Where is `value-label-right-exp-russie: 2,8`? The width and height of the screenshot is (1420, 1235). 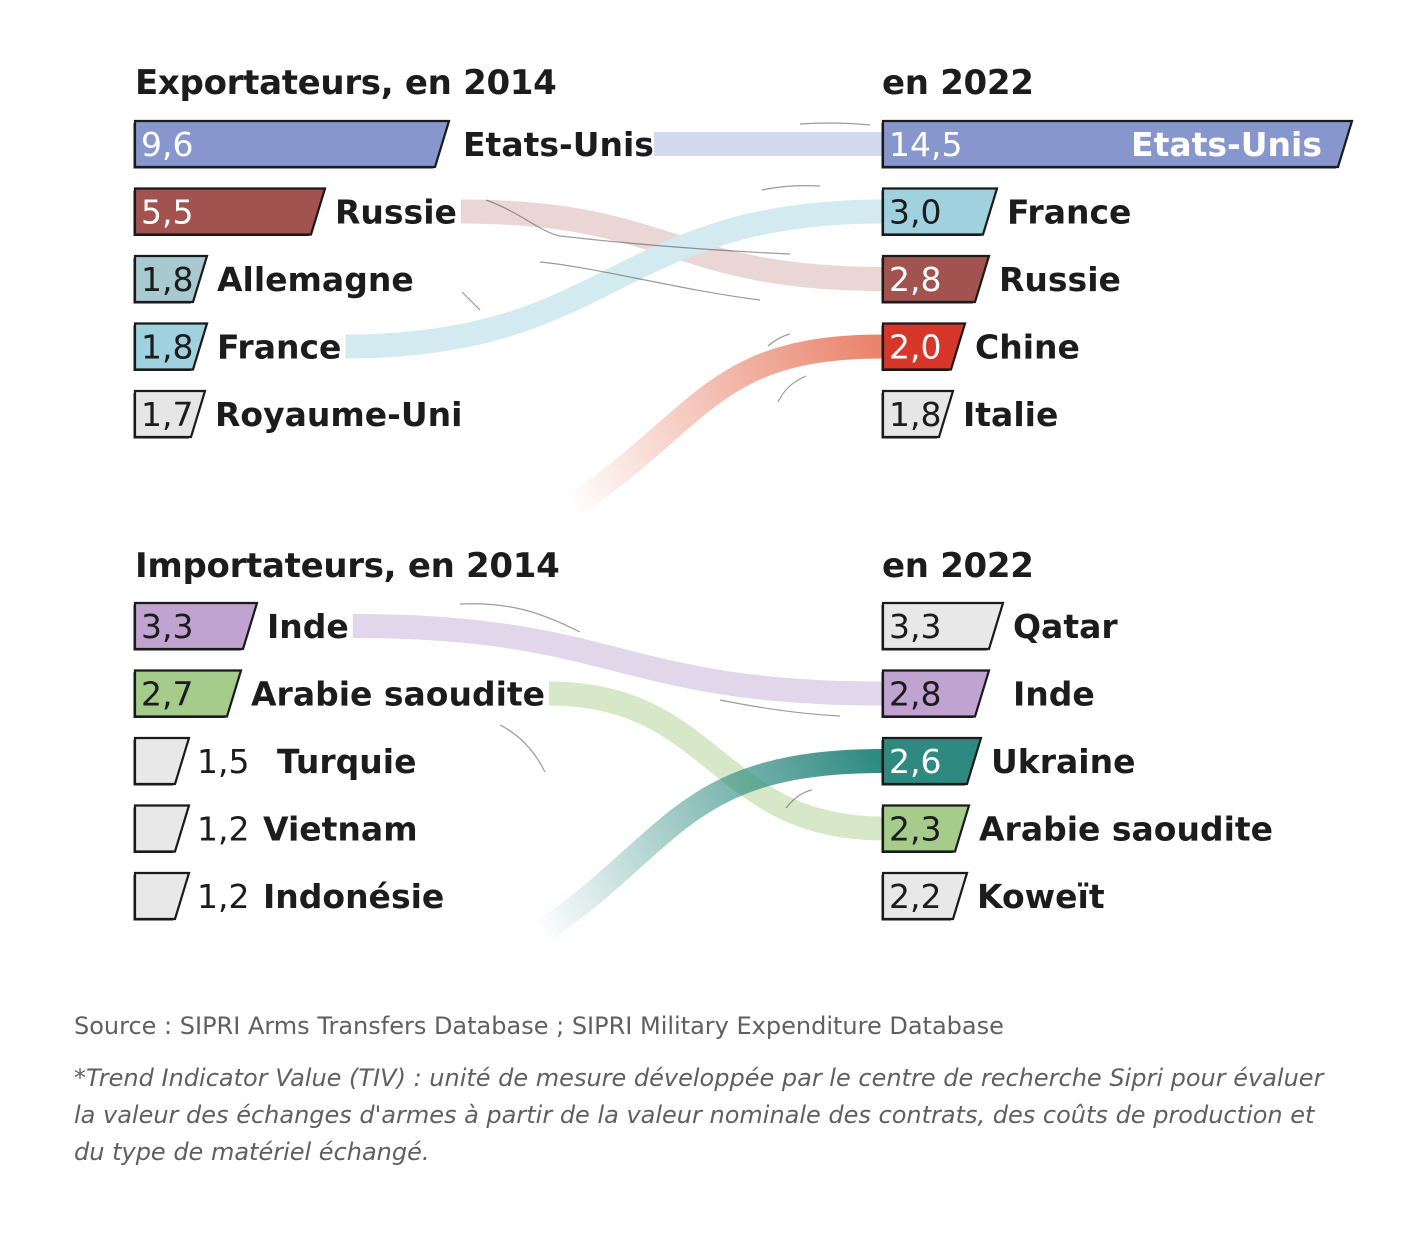
value-label-right-exp-russie: 2,8 is located at coordinates (915, 279).